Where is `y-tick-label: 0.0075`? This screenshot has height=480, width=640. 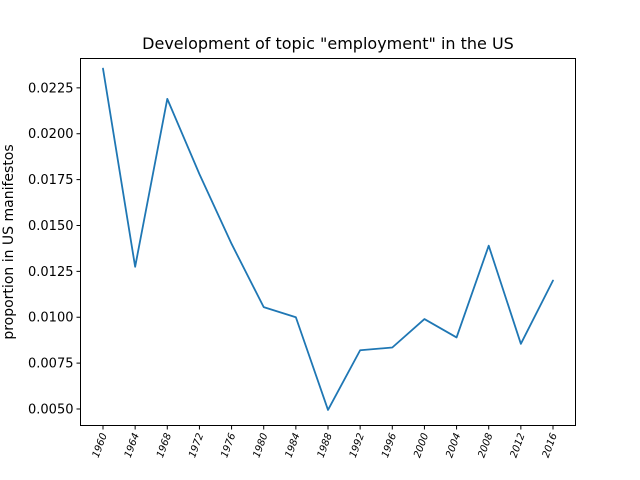
y-tick-label: 0.0075 is located at coordinates (51, 364).